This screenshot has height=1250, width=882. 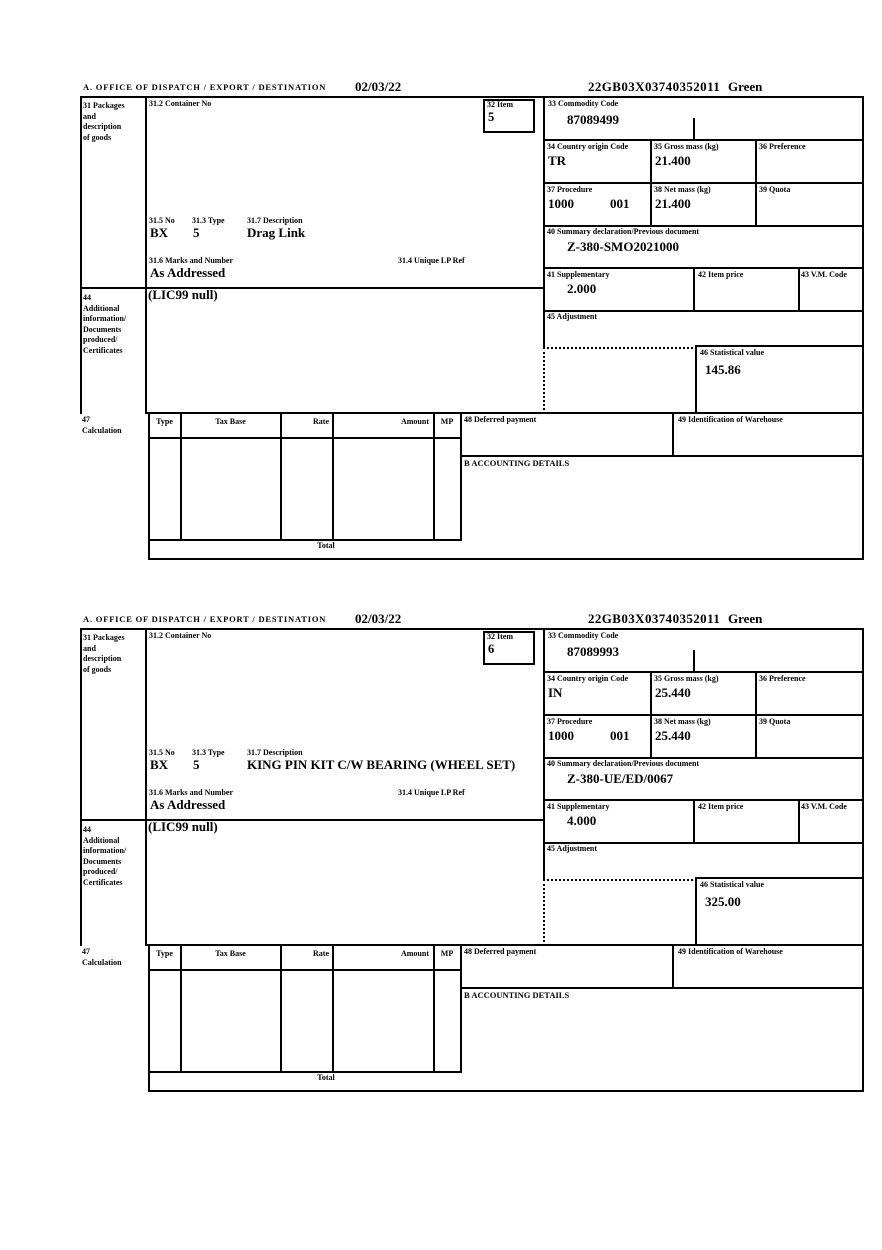 I want to click on goods-description-value: KING PIN KIT C/W BEARING (WHEEL SET), so click(x=381, y=764).